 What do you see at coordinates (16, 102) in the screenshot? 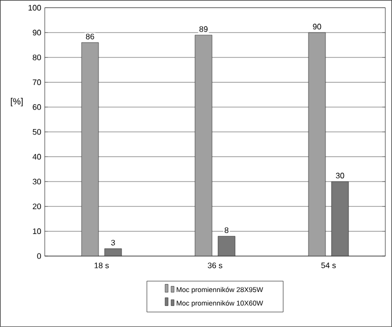
I see `y-axis-title: [%]` at bounding box center [16, 102].